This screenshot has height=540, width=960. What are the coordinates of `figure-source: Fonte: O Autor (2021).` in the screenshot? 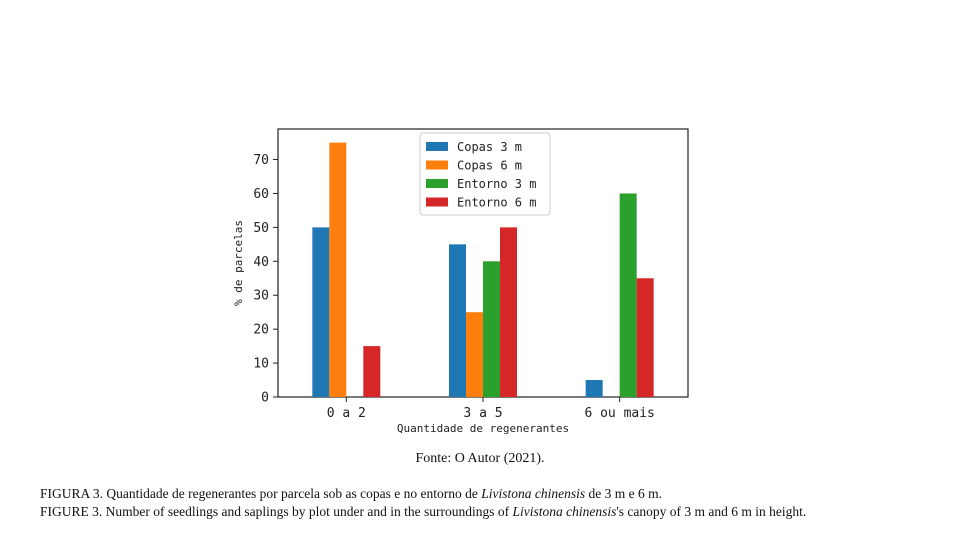 It's located at (480, 458).